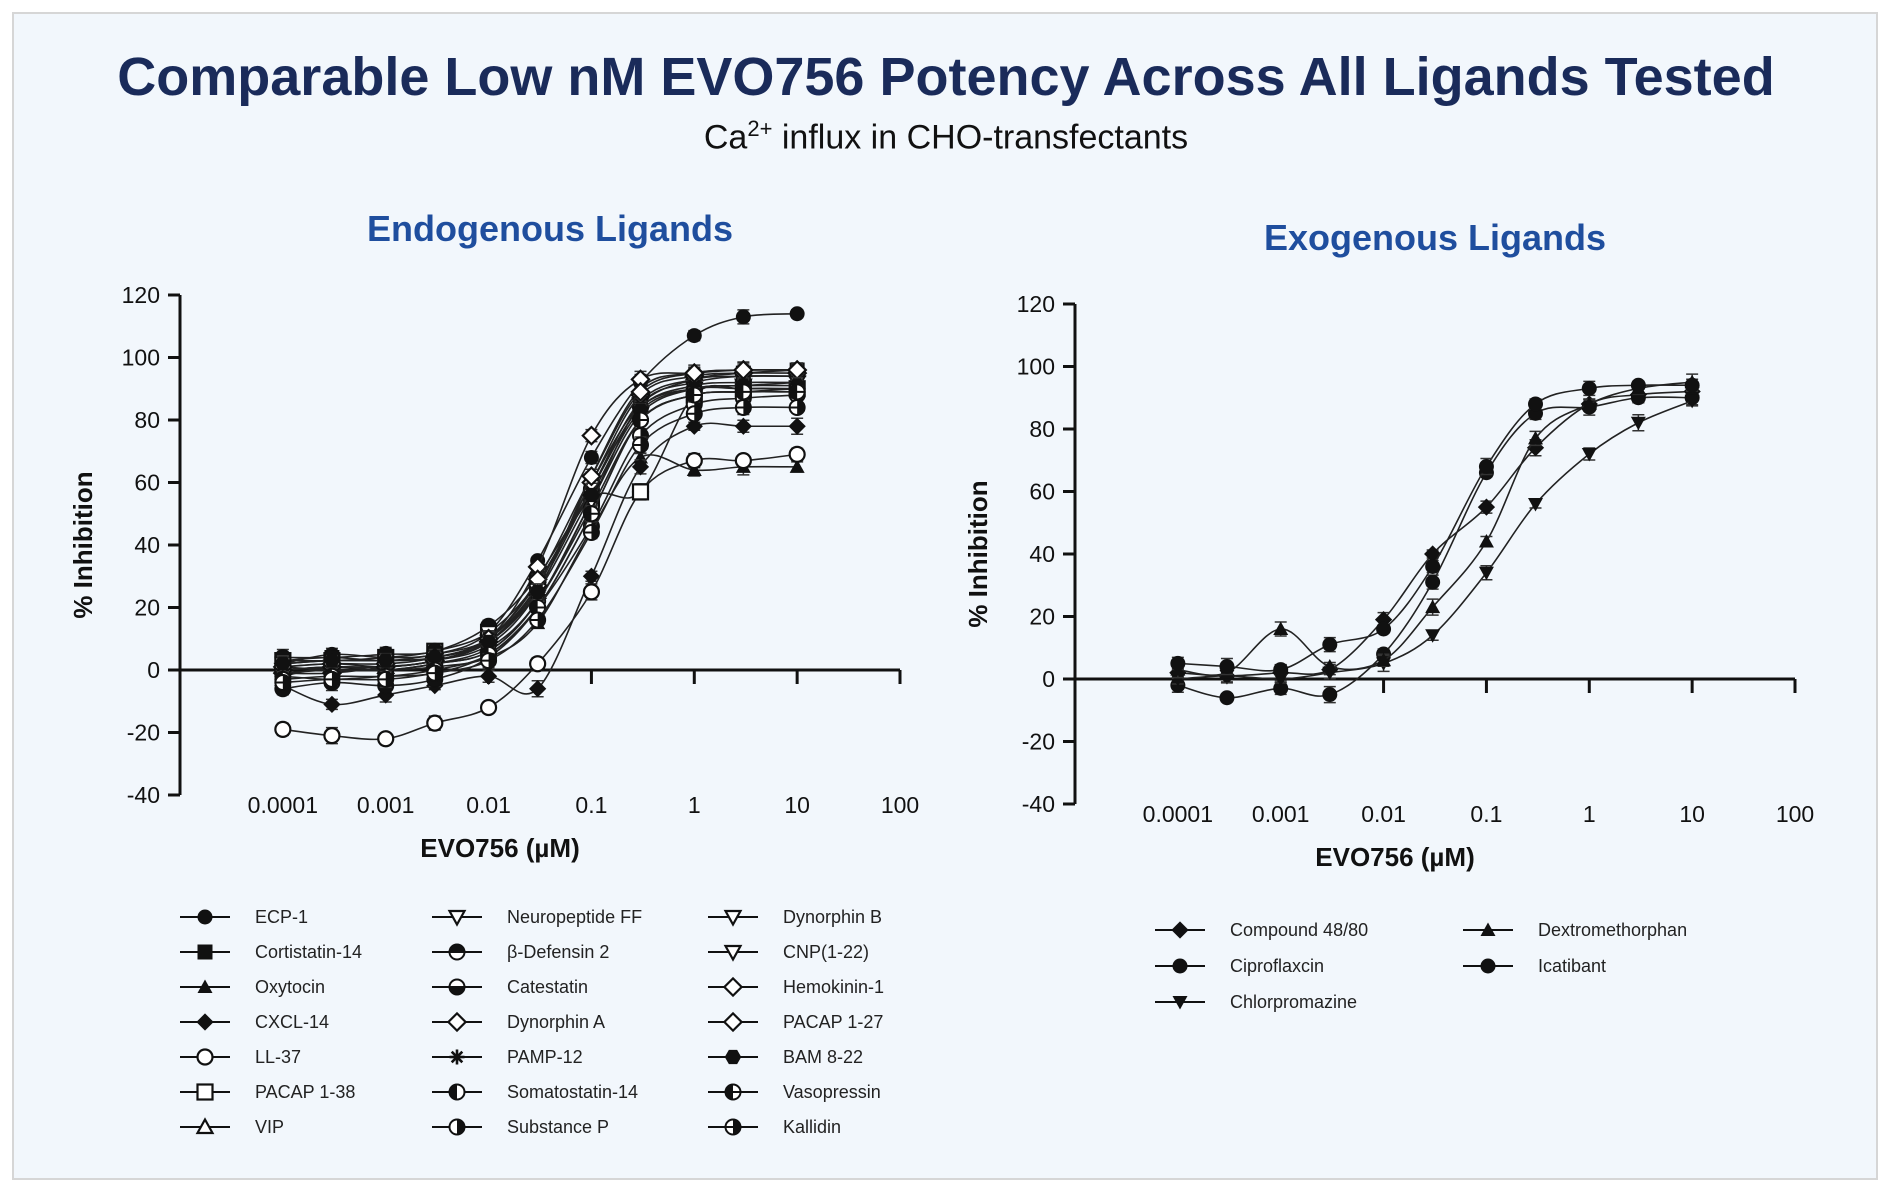  Describe the element at coordinates (1293, 1002) in the screenshot. I see `legend-label: Chlorpromazine` at that location.